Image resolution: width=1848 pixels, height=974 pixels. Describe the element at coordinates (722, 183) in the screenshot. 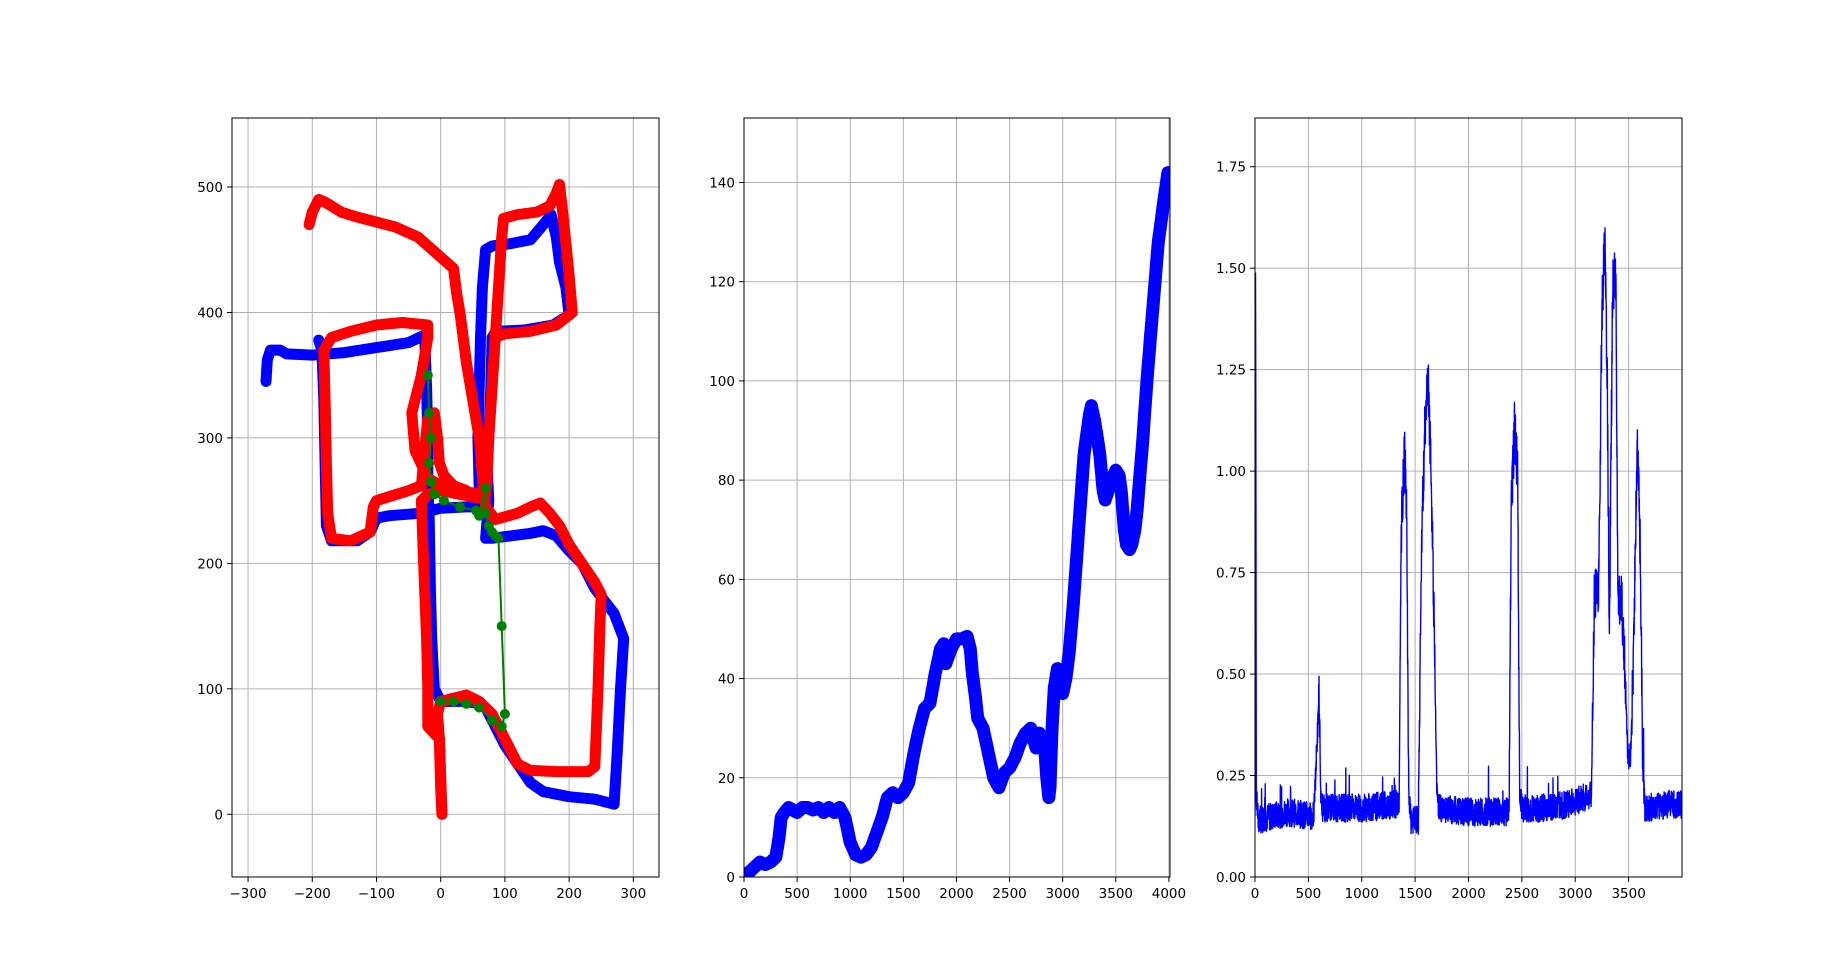

I see `y-tick-label: 140` at that location.